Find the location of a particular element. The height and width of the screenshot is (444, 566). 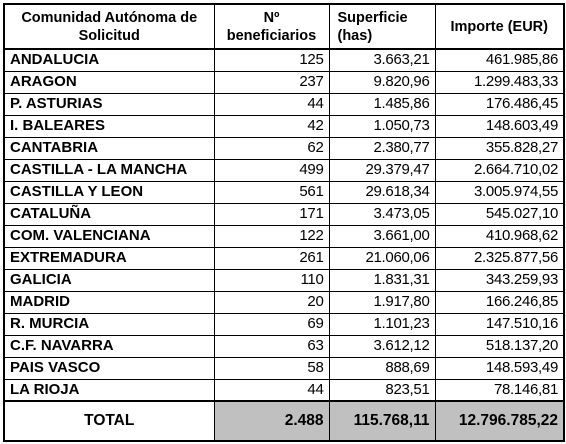

cell-superficie: 3.473,05 is located at coordinates (382, 214).